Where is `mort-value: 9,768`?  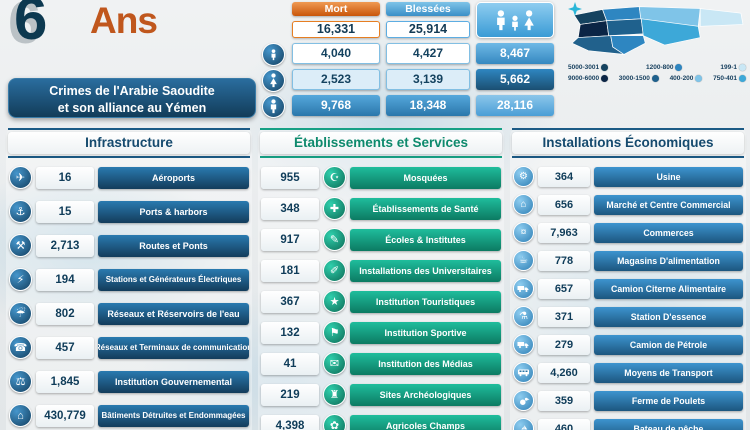
mort-value: 9,768 is located at coordinates (336, 105).